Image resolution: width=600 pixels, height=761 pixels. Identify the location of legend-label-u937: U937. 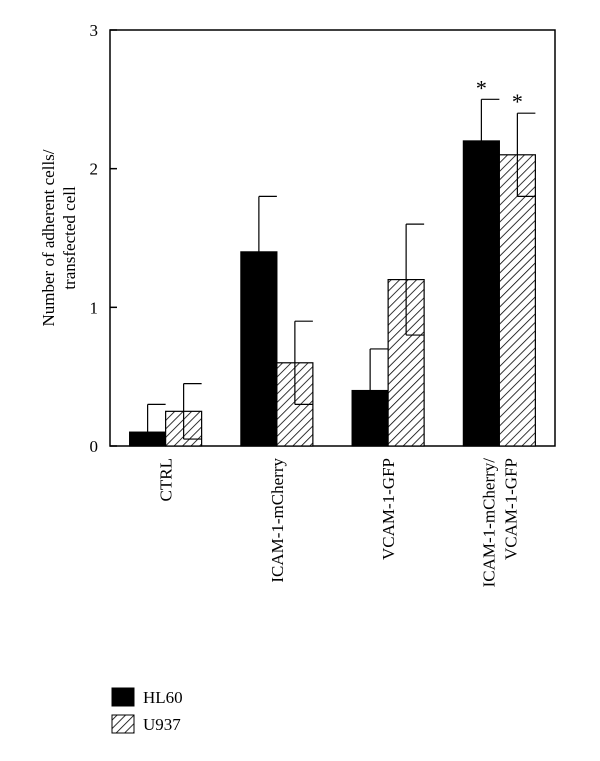
(162, 724).